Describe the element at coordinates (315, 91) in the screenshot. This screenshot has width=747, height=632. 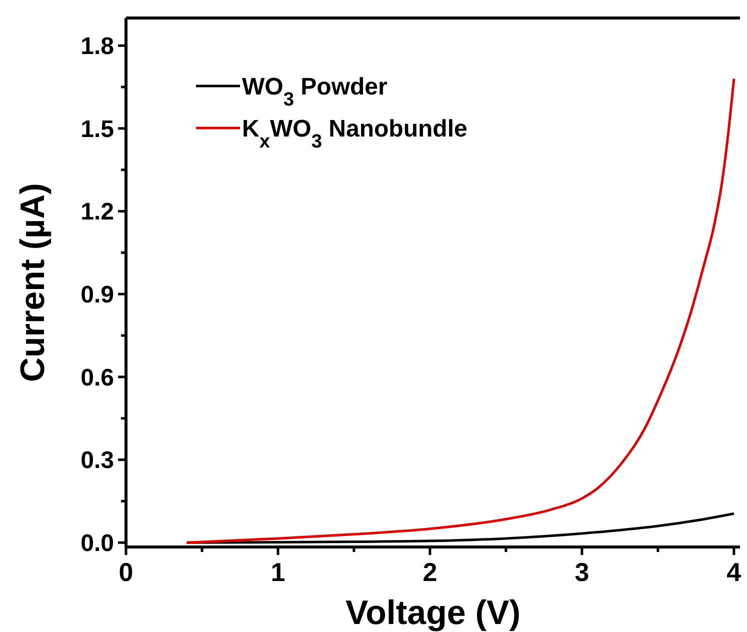
I see `legend-label: WO$_{3}$ Powder` at that location.